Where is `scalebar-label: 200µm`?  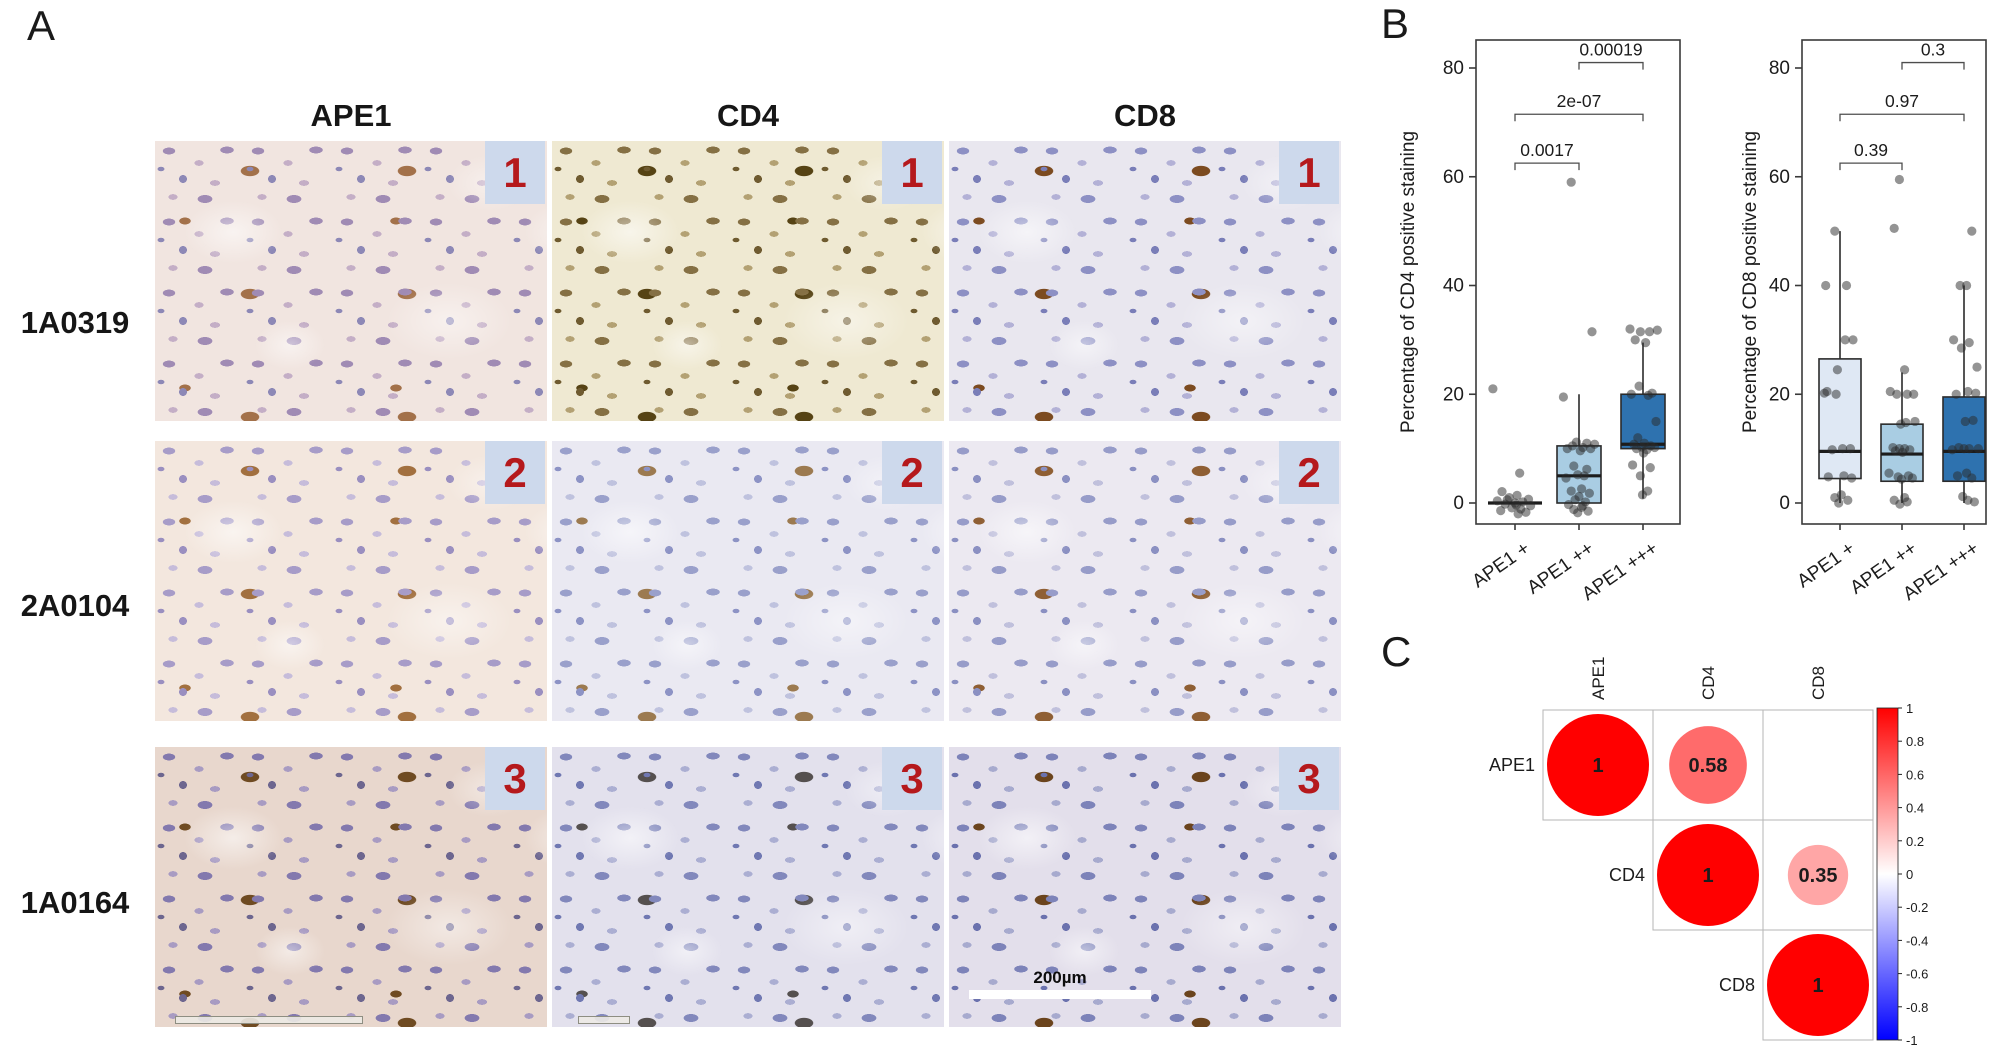 scalebar-label: 200µm is located at coordinates (1060, 977).